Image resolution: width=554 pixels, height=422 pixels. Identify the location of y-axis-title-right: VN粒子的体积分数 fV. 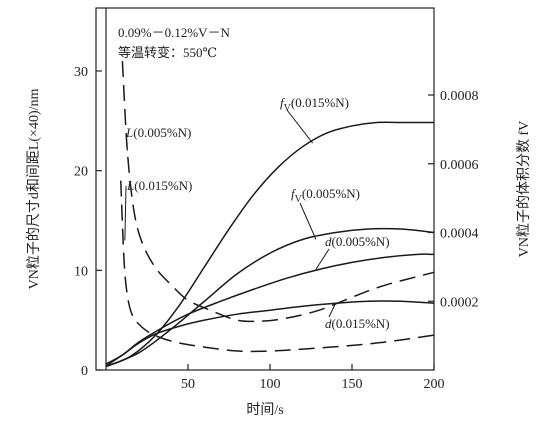
(524, 189).